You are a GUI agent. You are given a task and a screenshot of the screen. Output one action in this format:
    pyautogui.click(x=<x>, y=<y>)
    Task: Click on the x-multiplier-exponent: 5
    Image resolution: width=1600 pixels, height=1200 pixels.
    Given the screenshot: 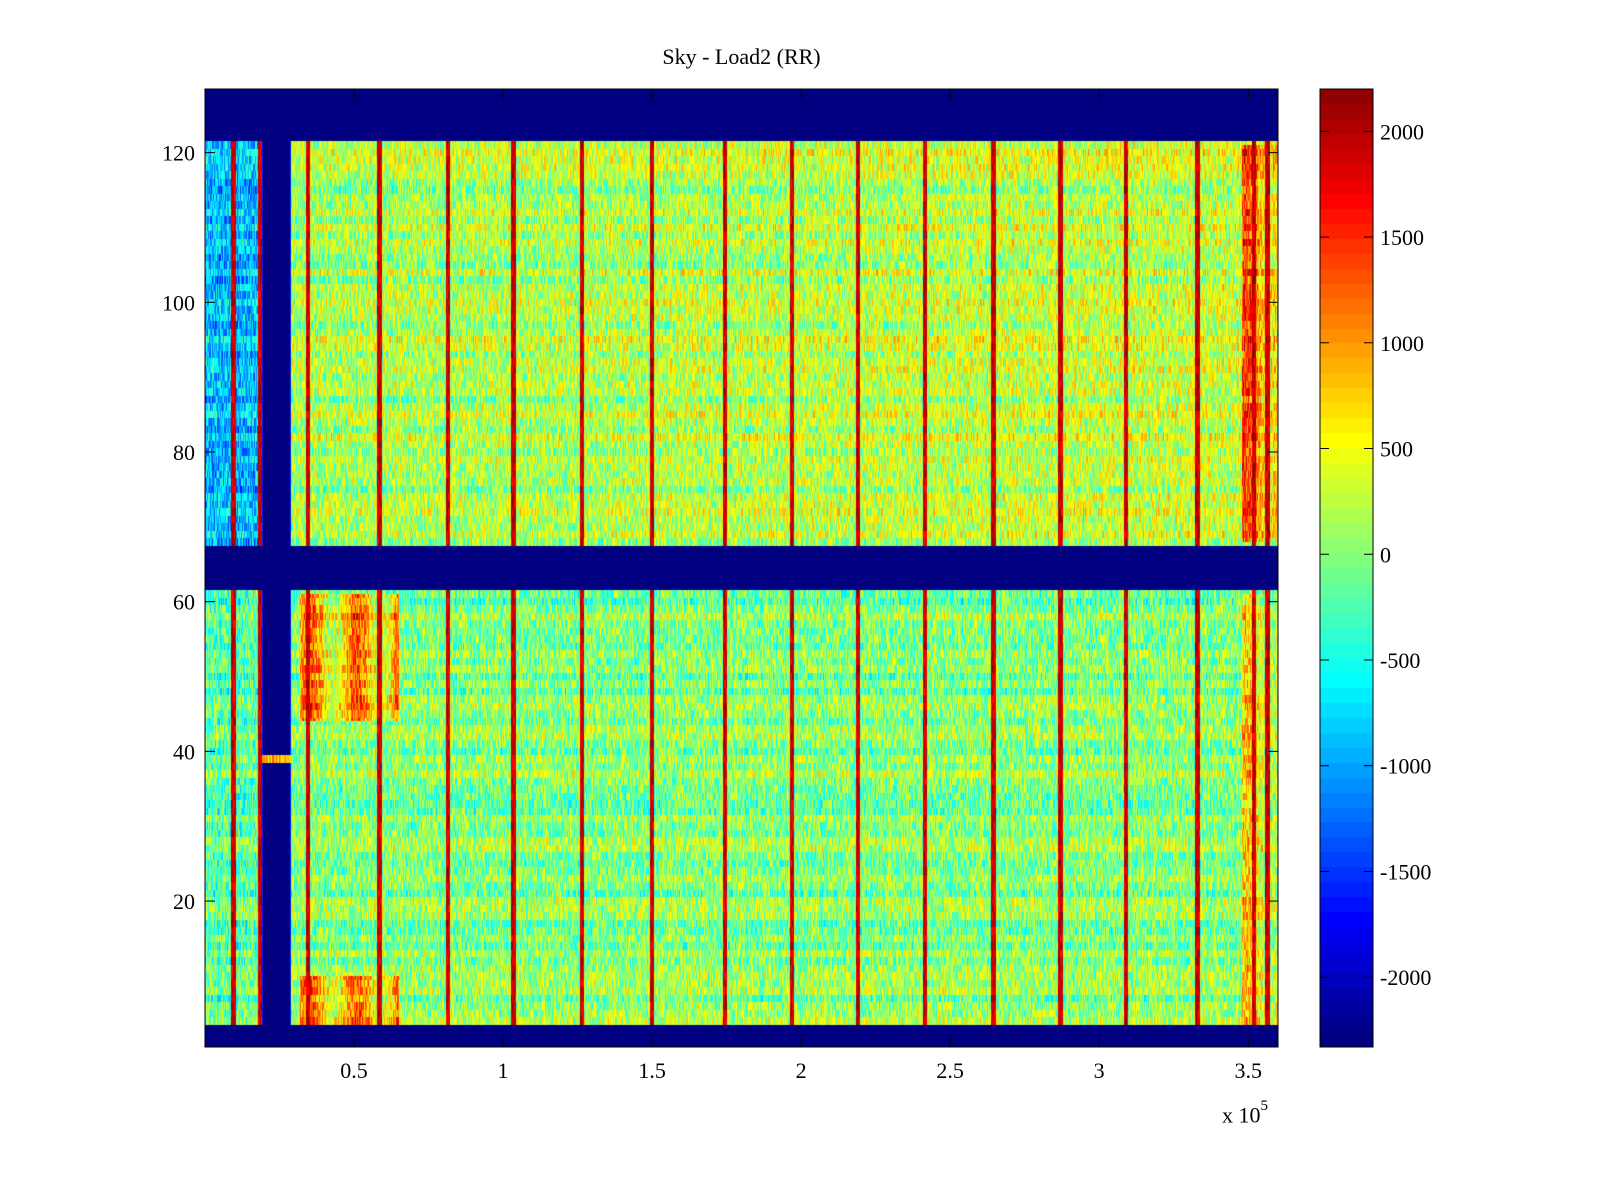 What is the action you would take?
    pyautogui.click(x=1264, y=1106)
    